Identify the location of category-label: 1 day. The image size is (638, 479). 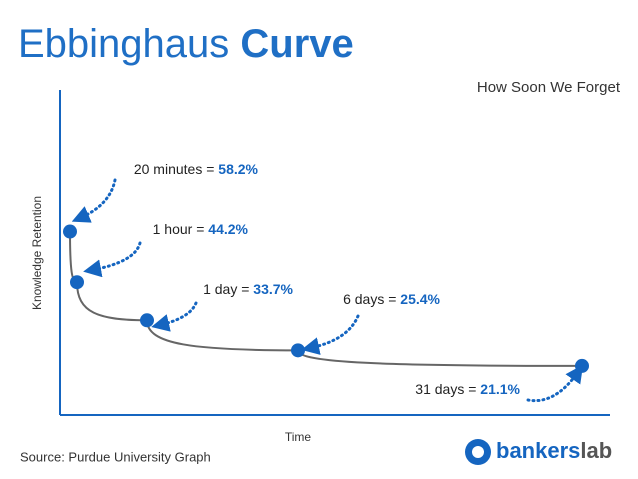
(220, 289).